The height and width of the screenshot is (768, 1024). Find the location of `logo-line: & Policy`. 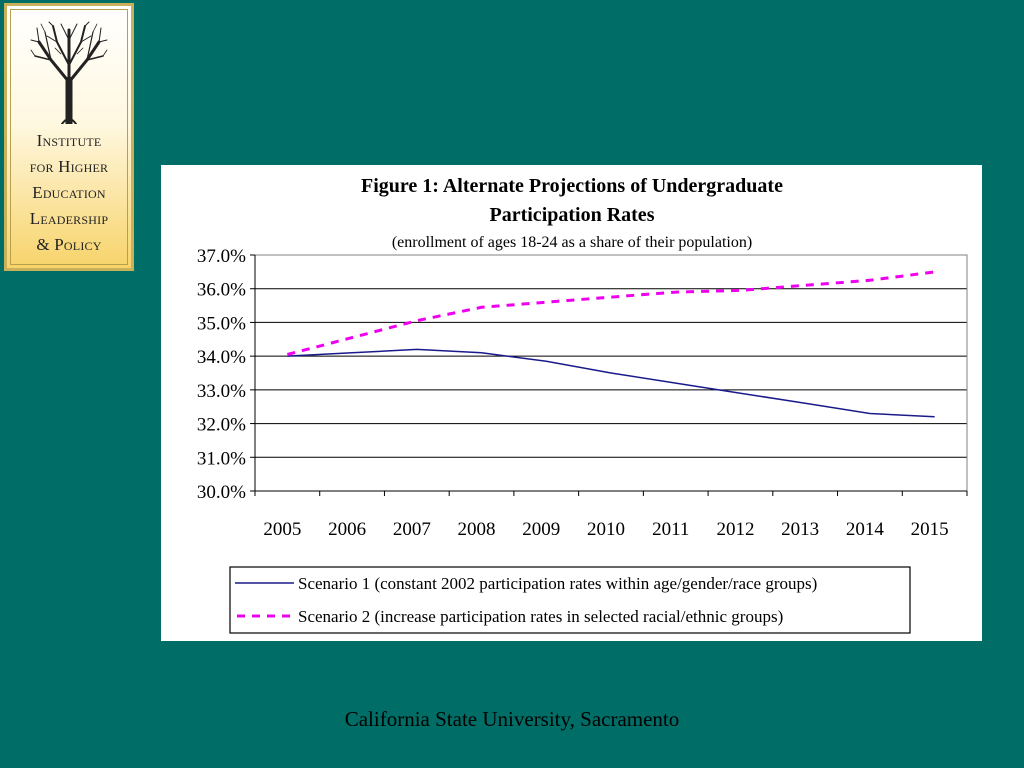

logo-line: & Policy is located at coordinates (69, 244).